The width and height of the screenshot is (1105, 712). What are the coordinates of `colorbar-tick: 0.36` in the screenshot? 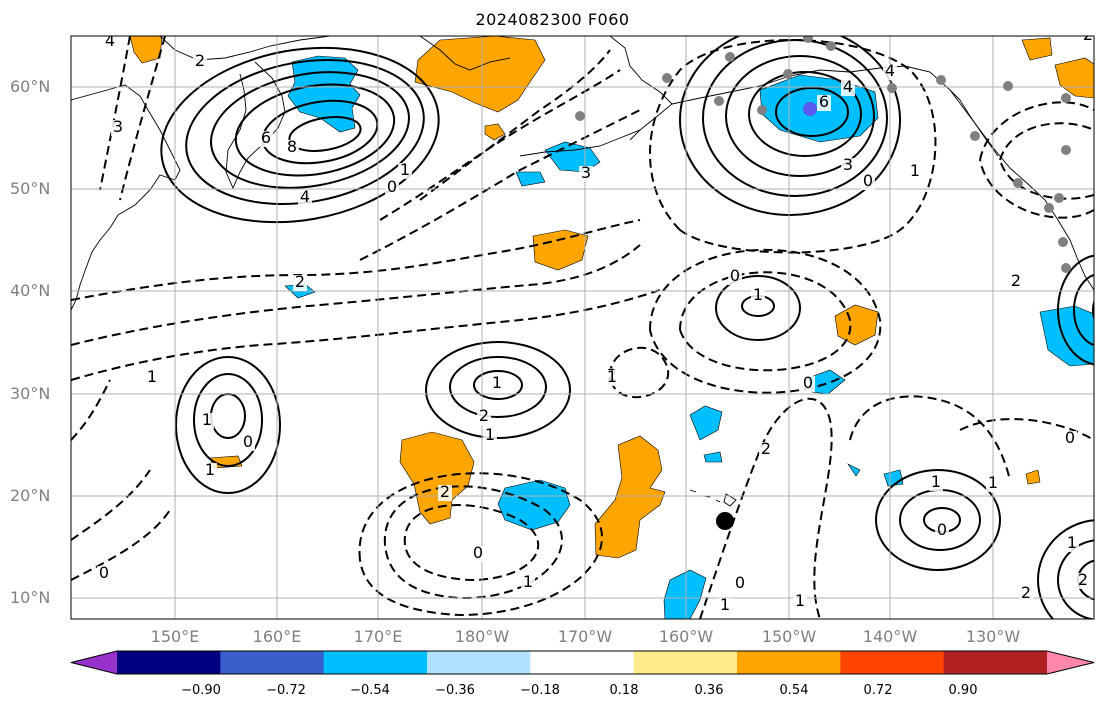 It's located at (709, 690).